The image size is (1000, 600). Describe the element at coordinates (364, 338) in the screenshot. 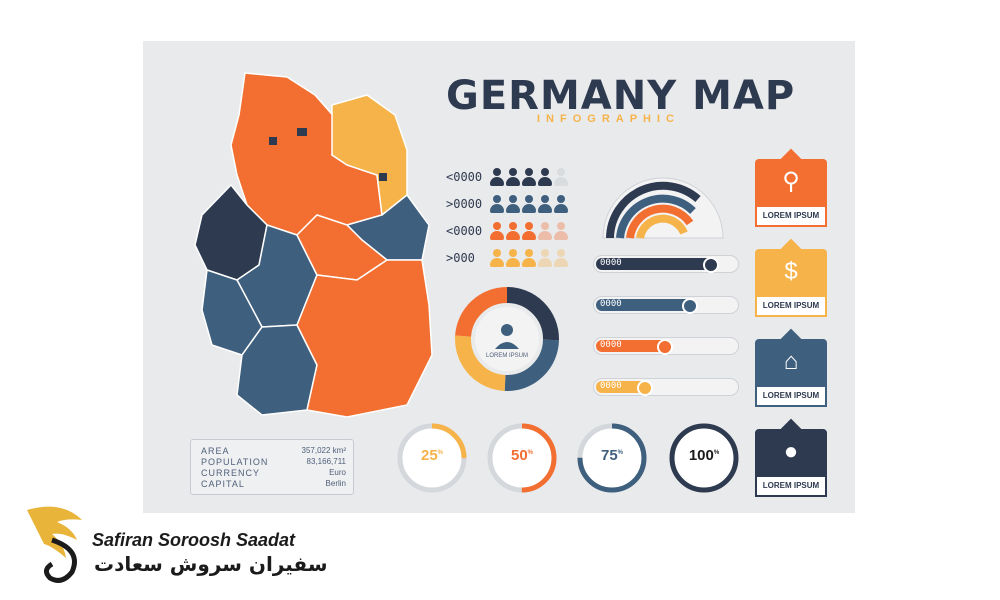

I see `map-region-bavaria` at that location.